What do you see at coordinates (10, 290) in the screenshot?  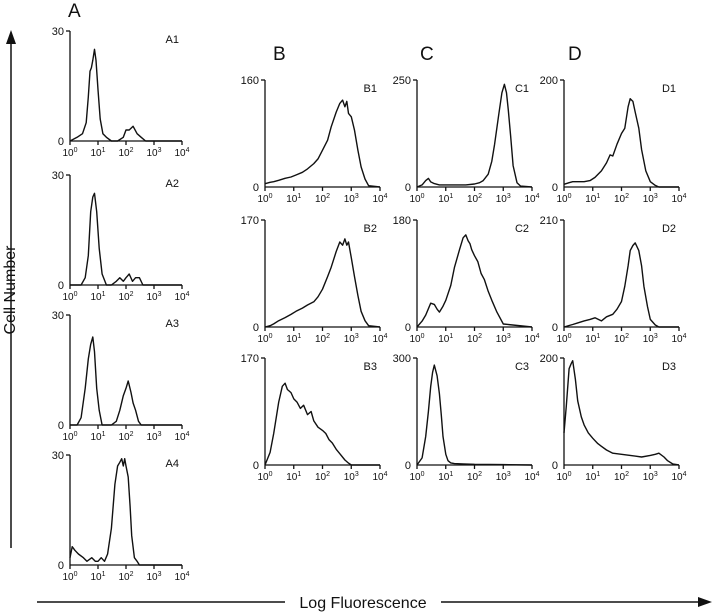 I see `y-axis-title: Cell Number` at bounding box center [10, 290].